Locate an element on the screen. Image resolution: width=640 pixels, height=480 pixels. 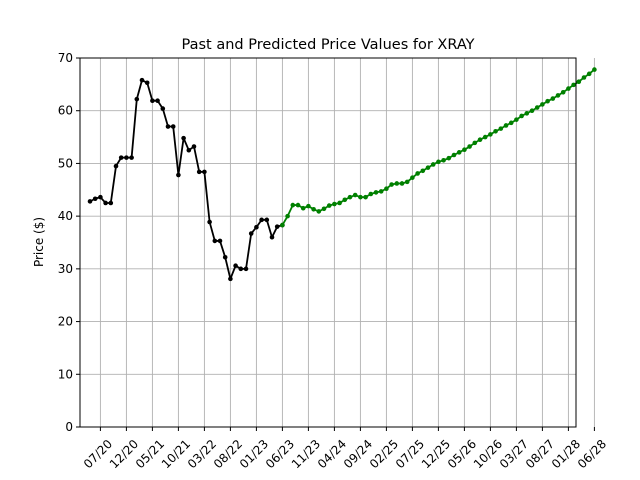
y-tick-label: 50 is located at coordinates (65, 163).